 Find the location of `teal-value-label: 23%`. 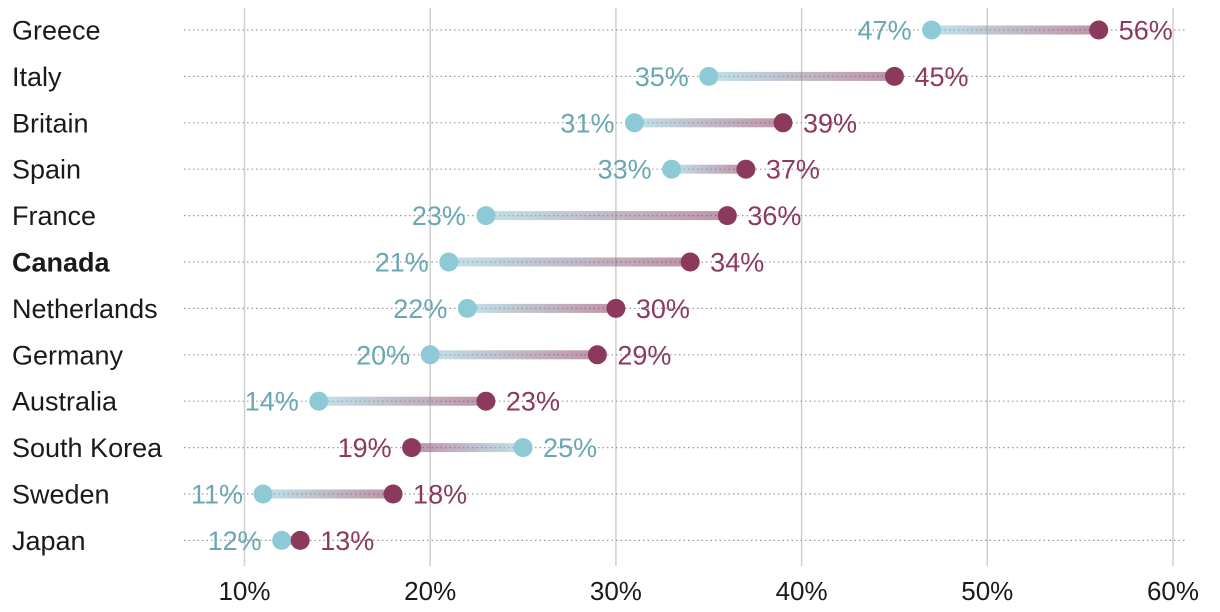

teal-value-label: 23% is located at coordinates (439, 216).